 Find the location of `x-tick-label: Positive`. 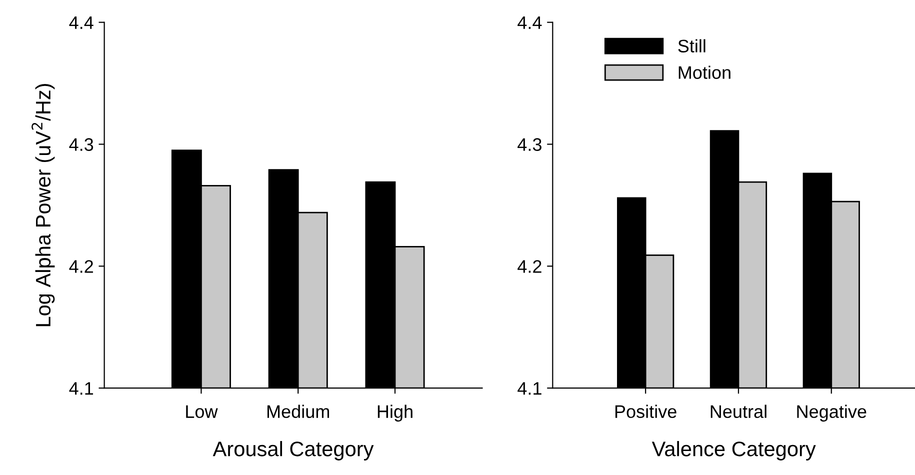

x-tick-label: Positive is located at coordinates (645, 411).